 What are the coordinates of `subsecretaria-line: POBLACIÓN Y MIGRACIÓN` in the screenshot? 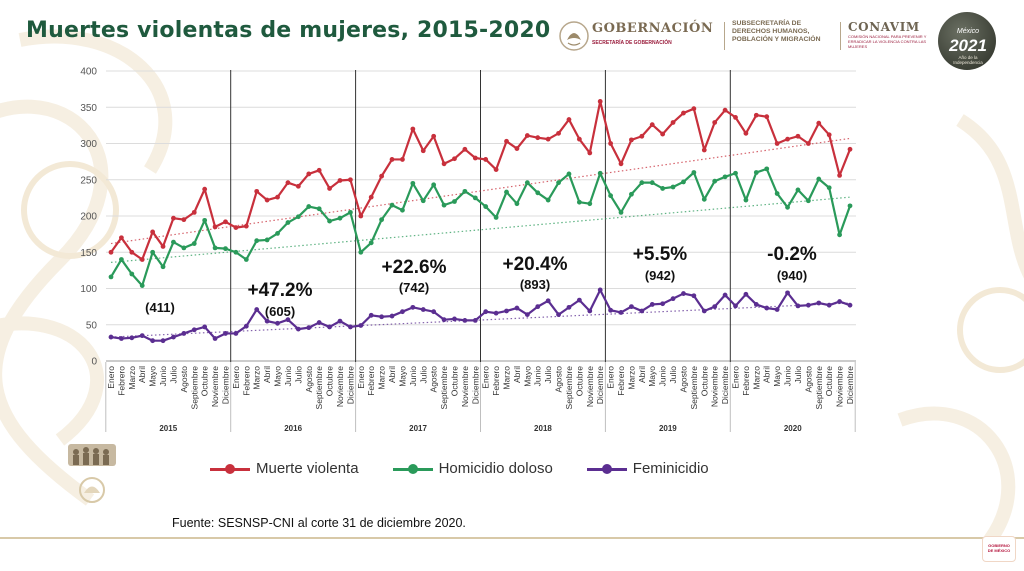 It's located at (776, 39).